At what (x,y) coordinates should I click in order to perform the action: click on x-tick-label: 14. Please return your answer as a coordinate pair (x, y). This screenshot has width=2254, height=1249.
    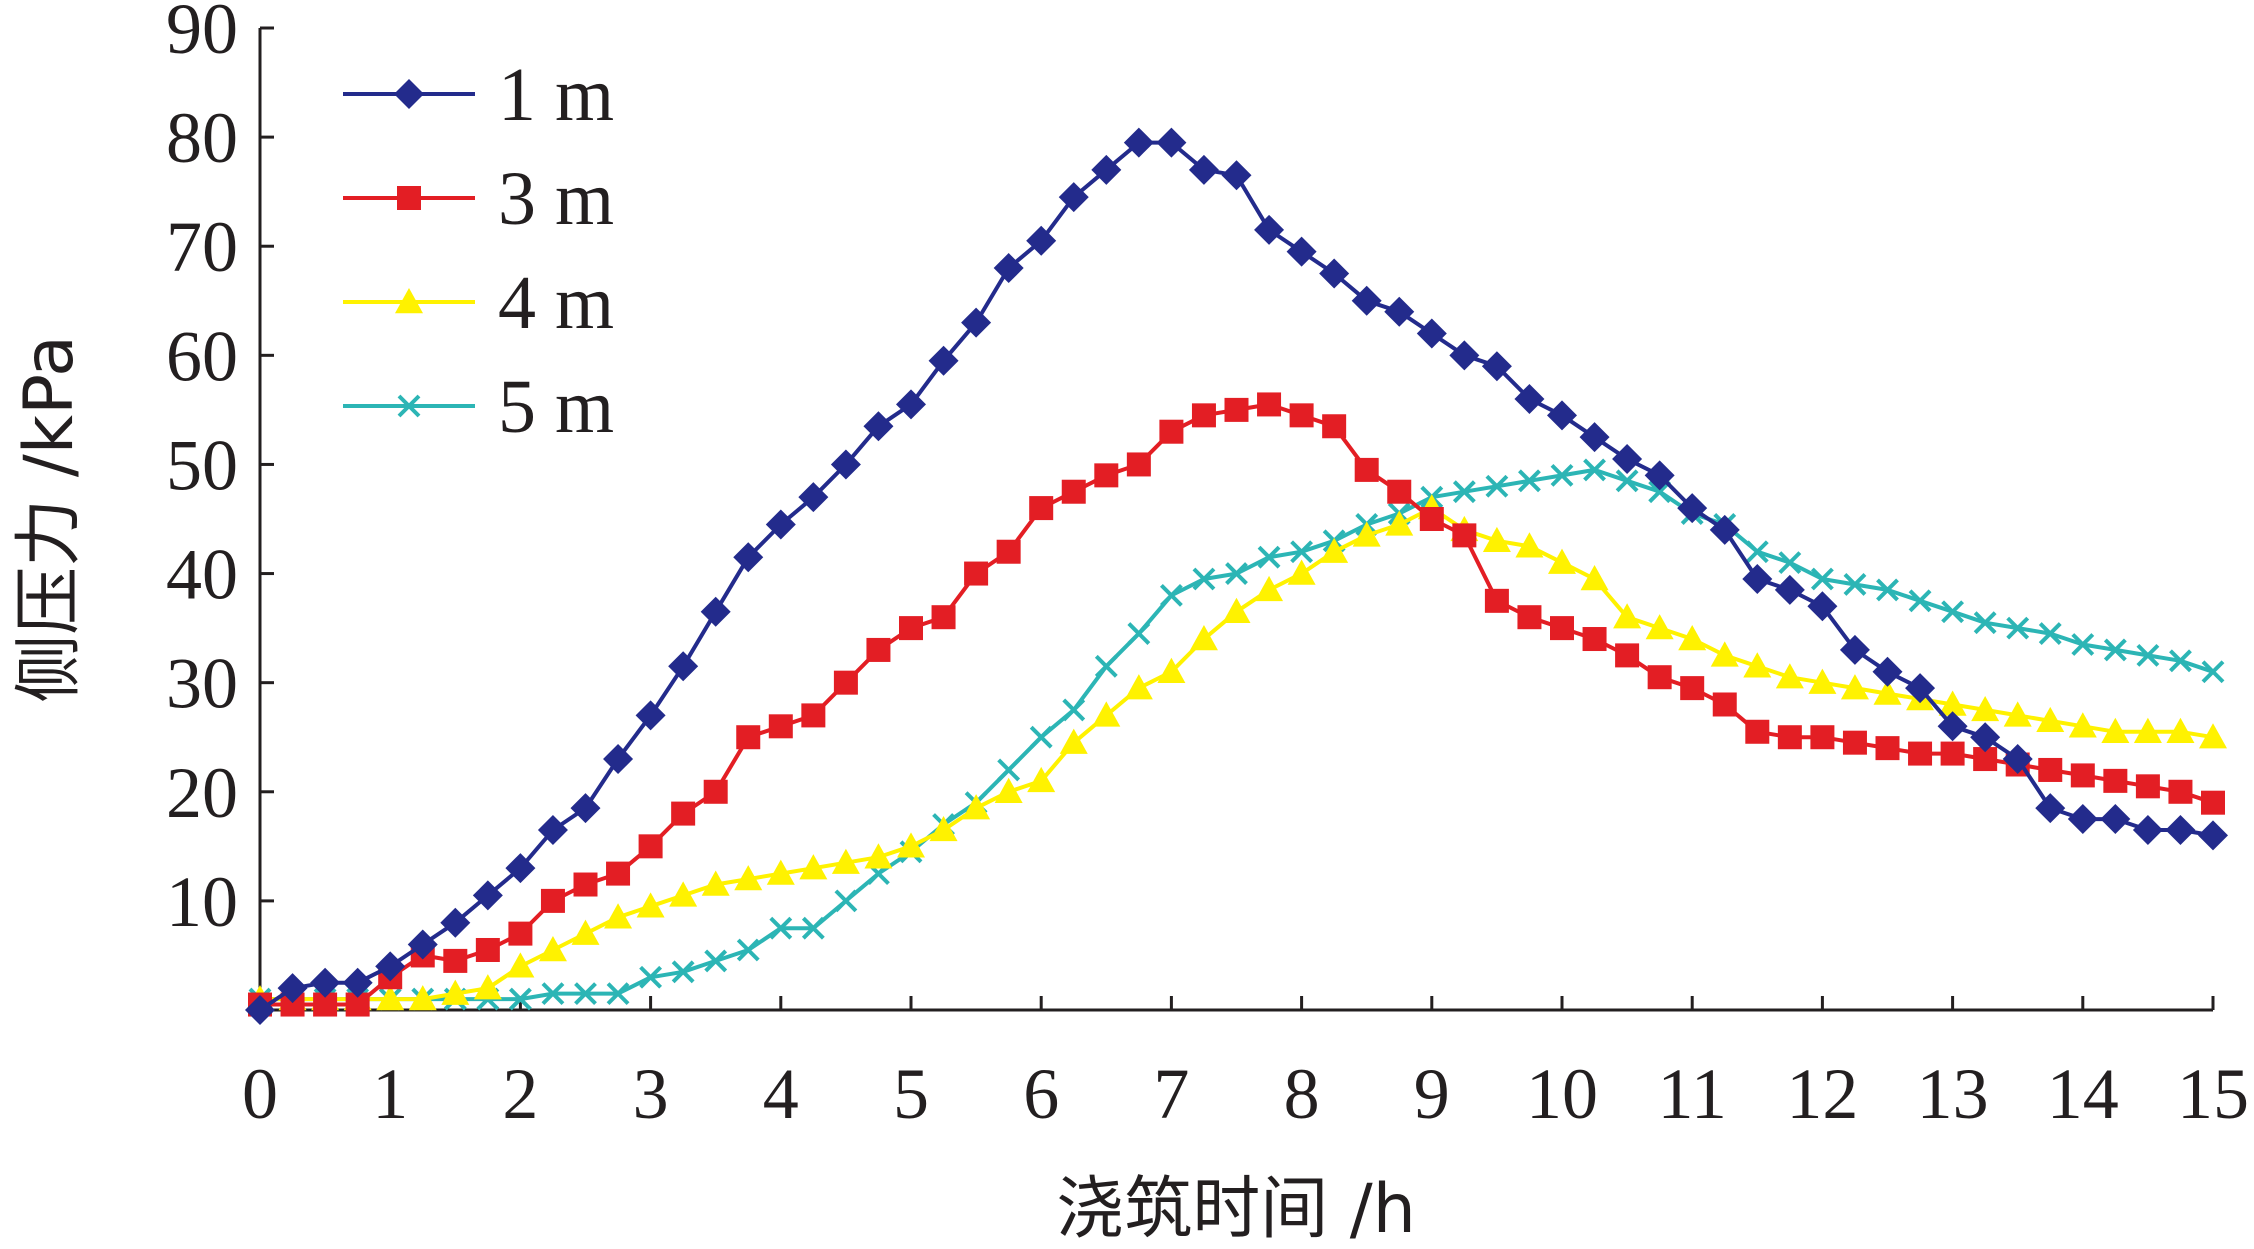
    Looking at the image, I should click on (2083, 1094).